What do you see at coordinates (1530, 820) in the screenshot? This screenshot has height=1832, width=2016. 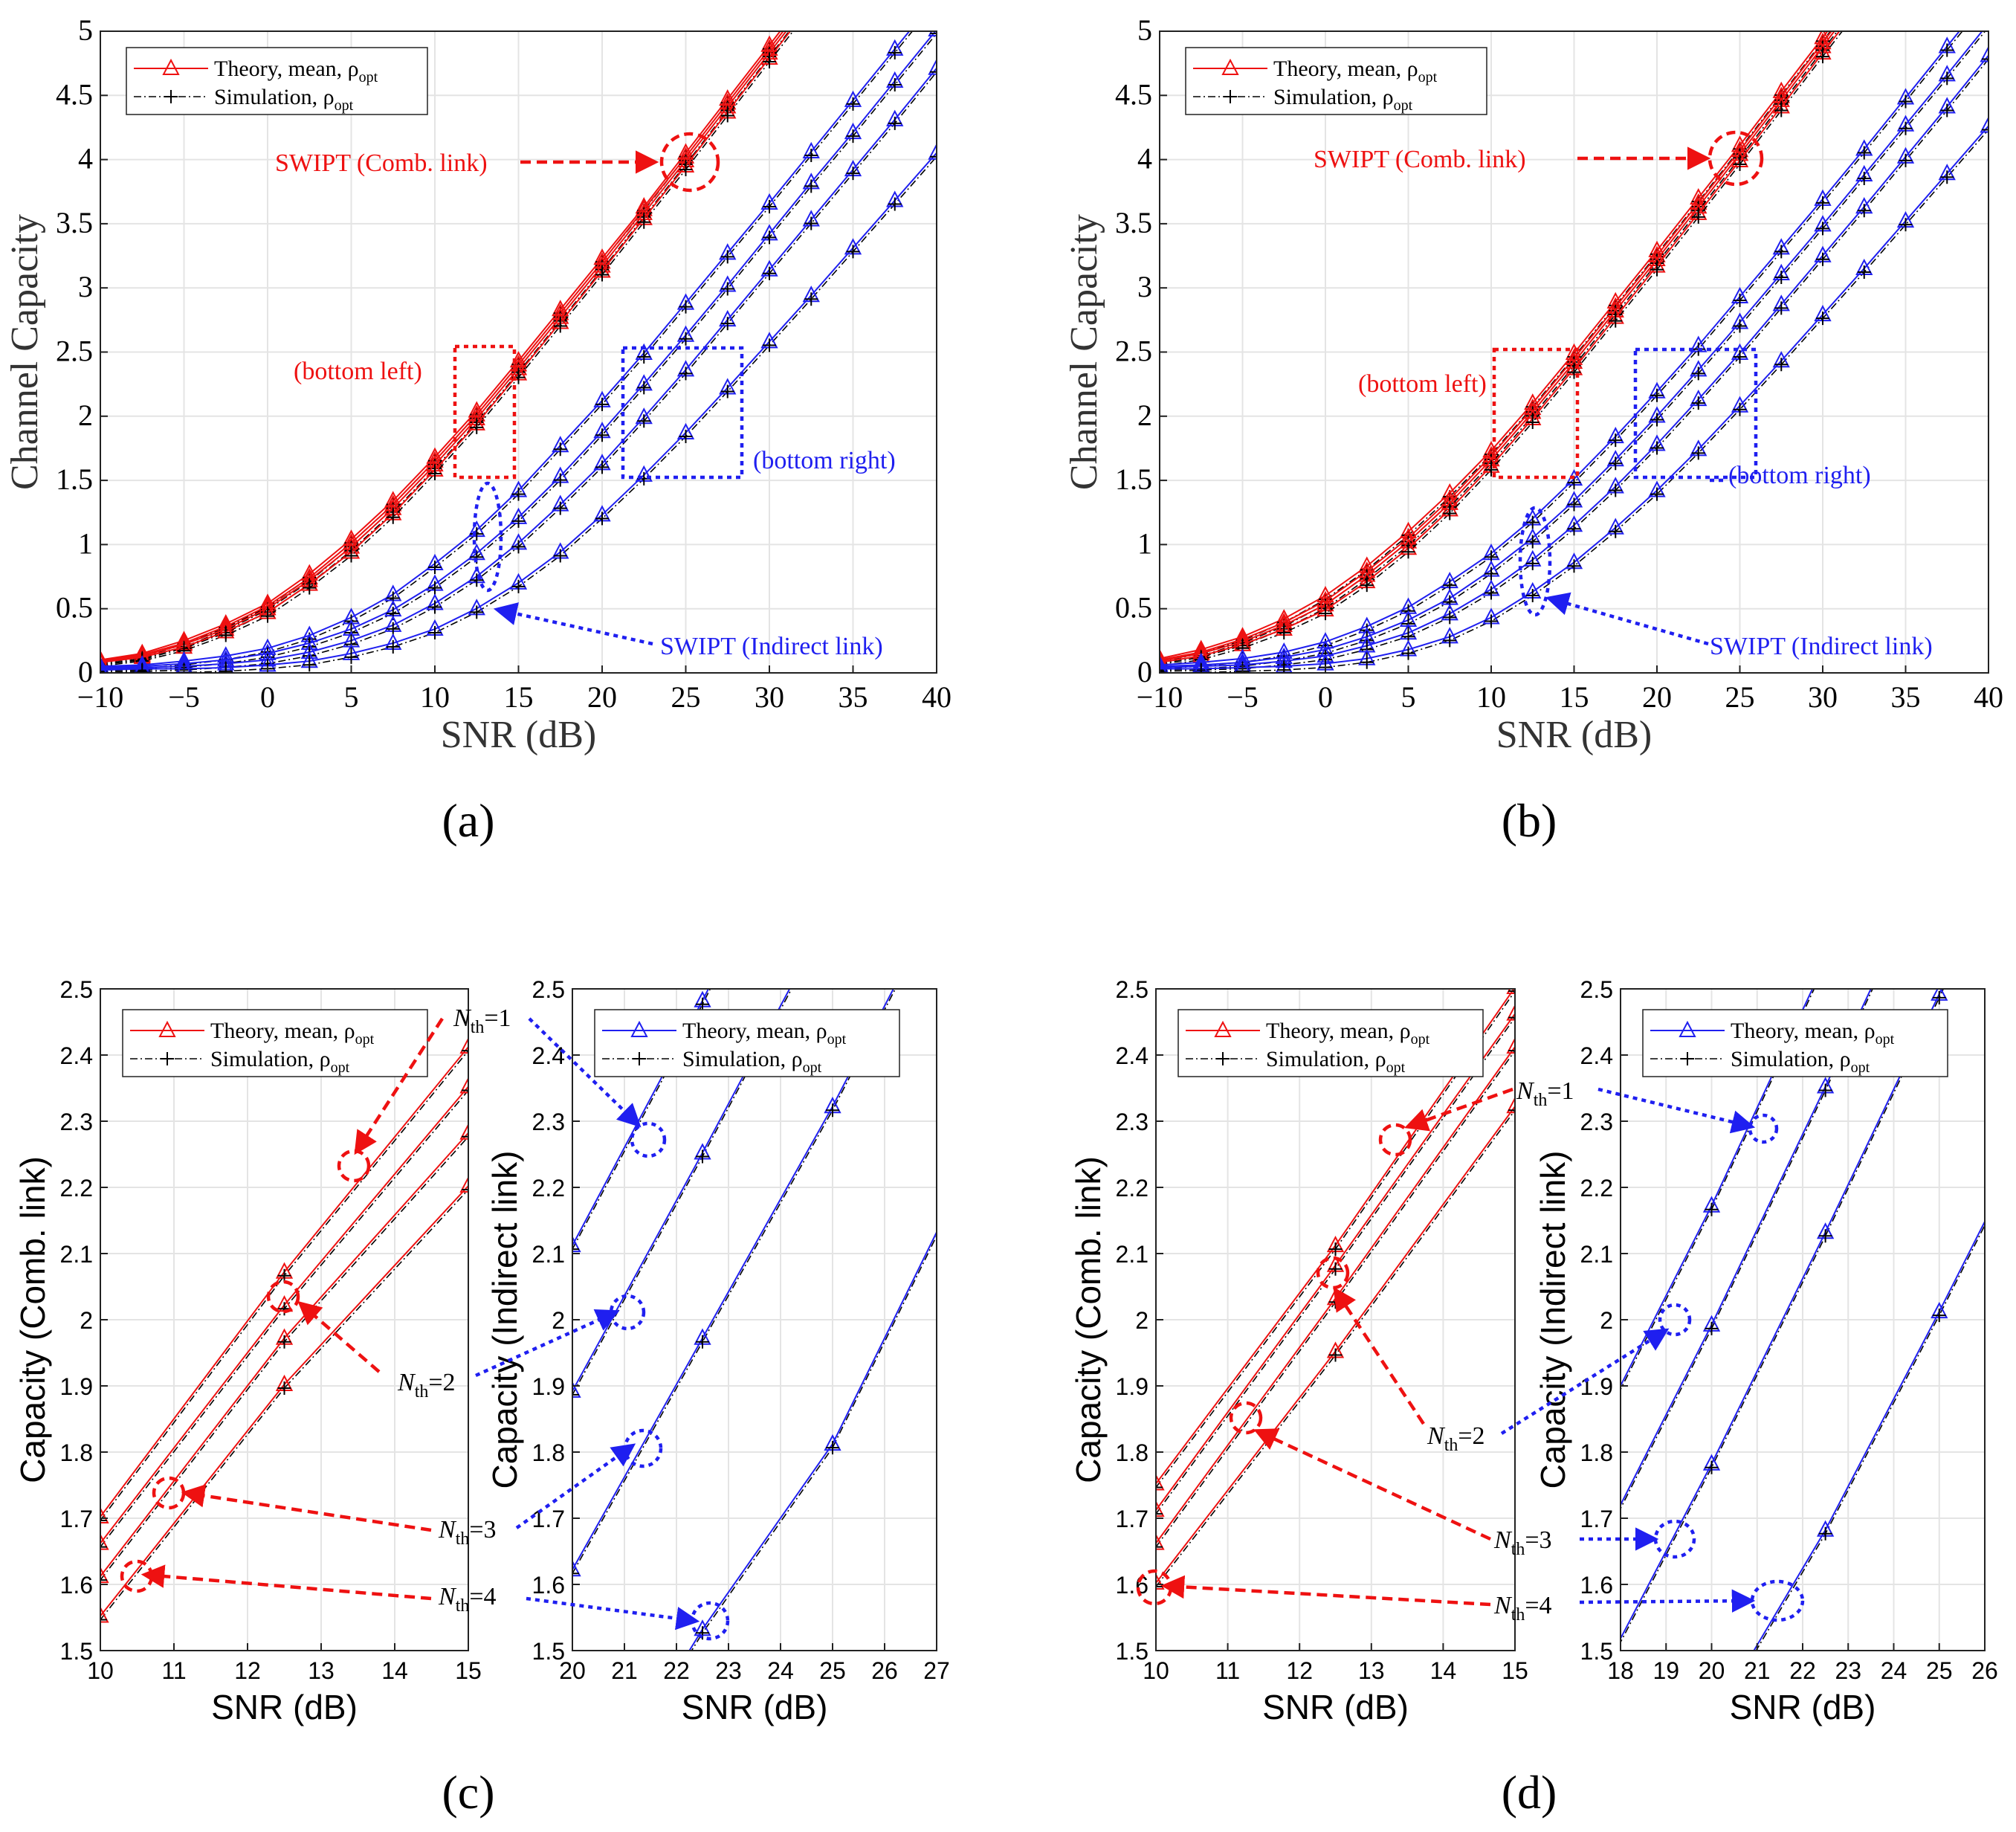 I see `panel-label-1: (b)` at bounding box center [1530, 820].